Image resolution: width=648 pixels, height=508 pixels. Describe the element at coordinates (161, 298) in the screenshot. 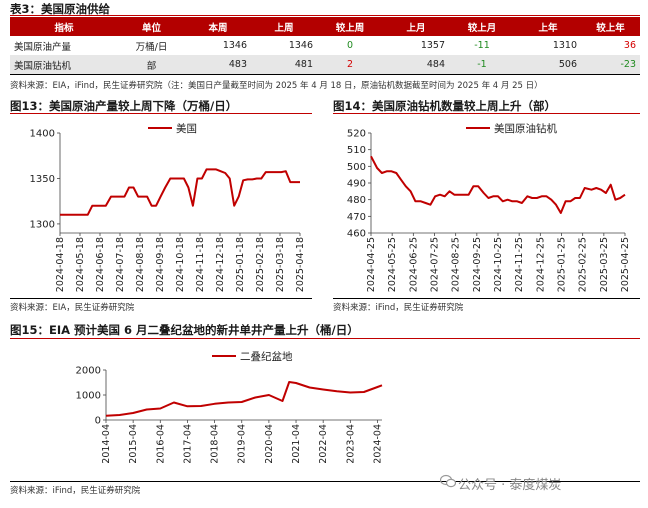

I see `fig13-bottom-rule` at that location.